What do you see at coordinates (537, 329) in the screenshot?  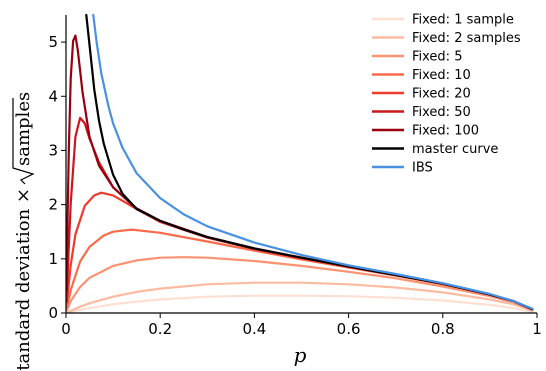 I see `x-tick-label: 1` at bounding box center [537, 329].